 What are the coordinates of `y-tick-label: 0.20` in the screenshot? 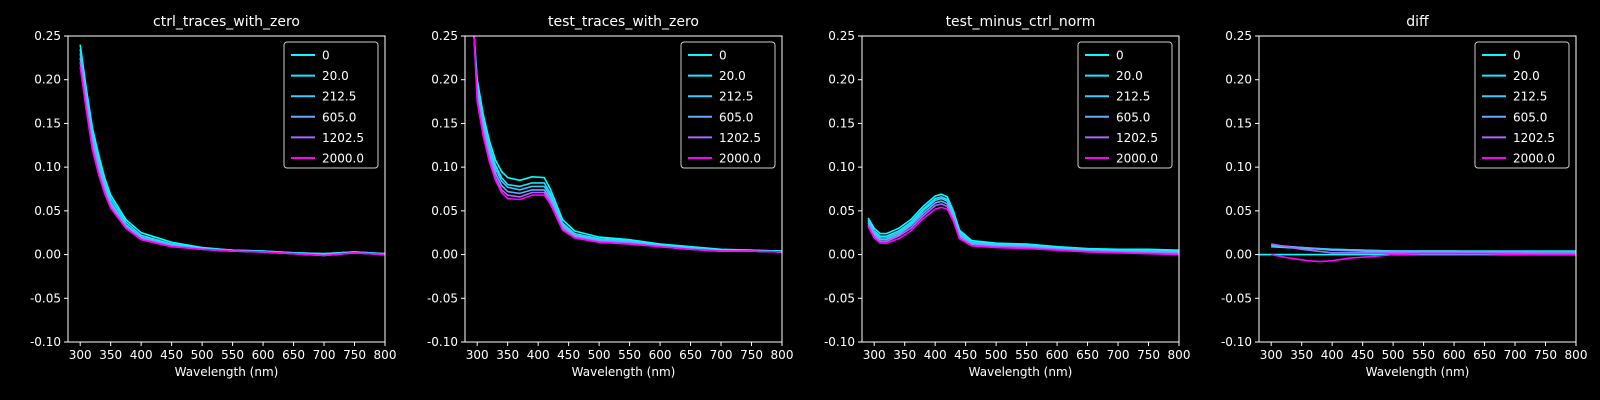 It's located at (47, 80).